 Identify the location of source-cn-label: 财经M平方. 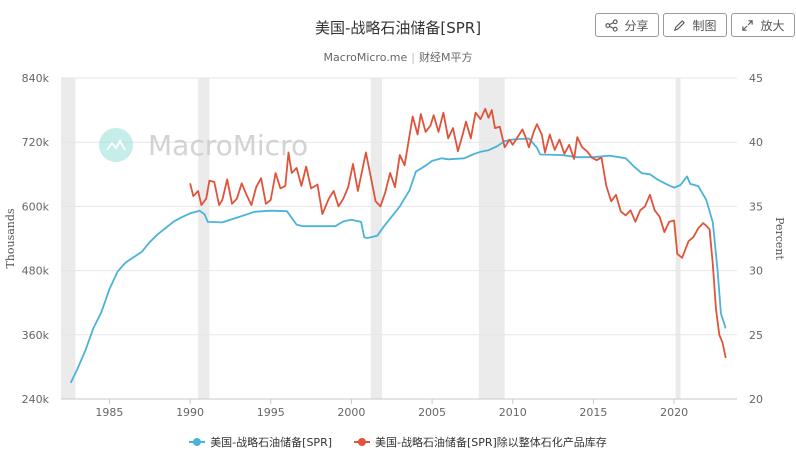
(445, 57).